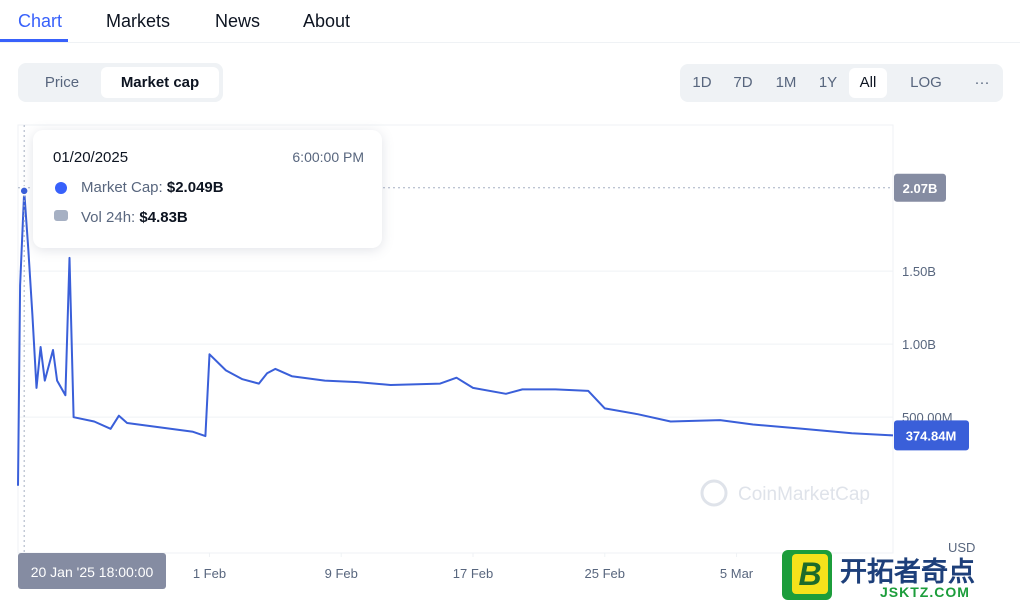 The height and width of the screenshot is (606, 1020). I want to click on x-tick-label: 1 Feb, so click(209, 573).